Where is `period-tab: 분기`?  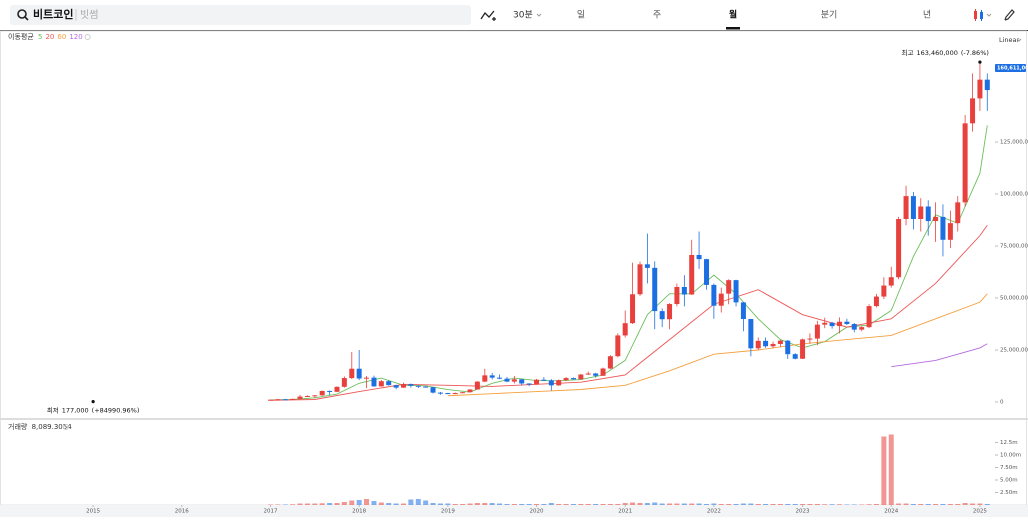 period-tab: 분기 is located at coordinates (829, 15).